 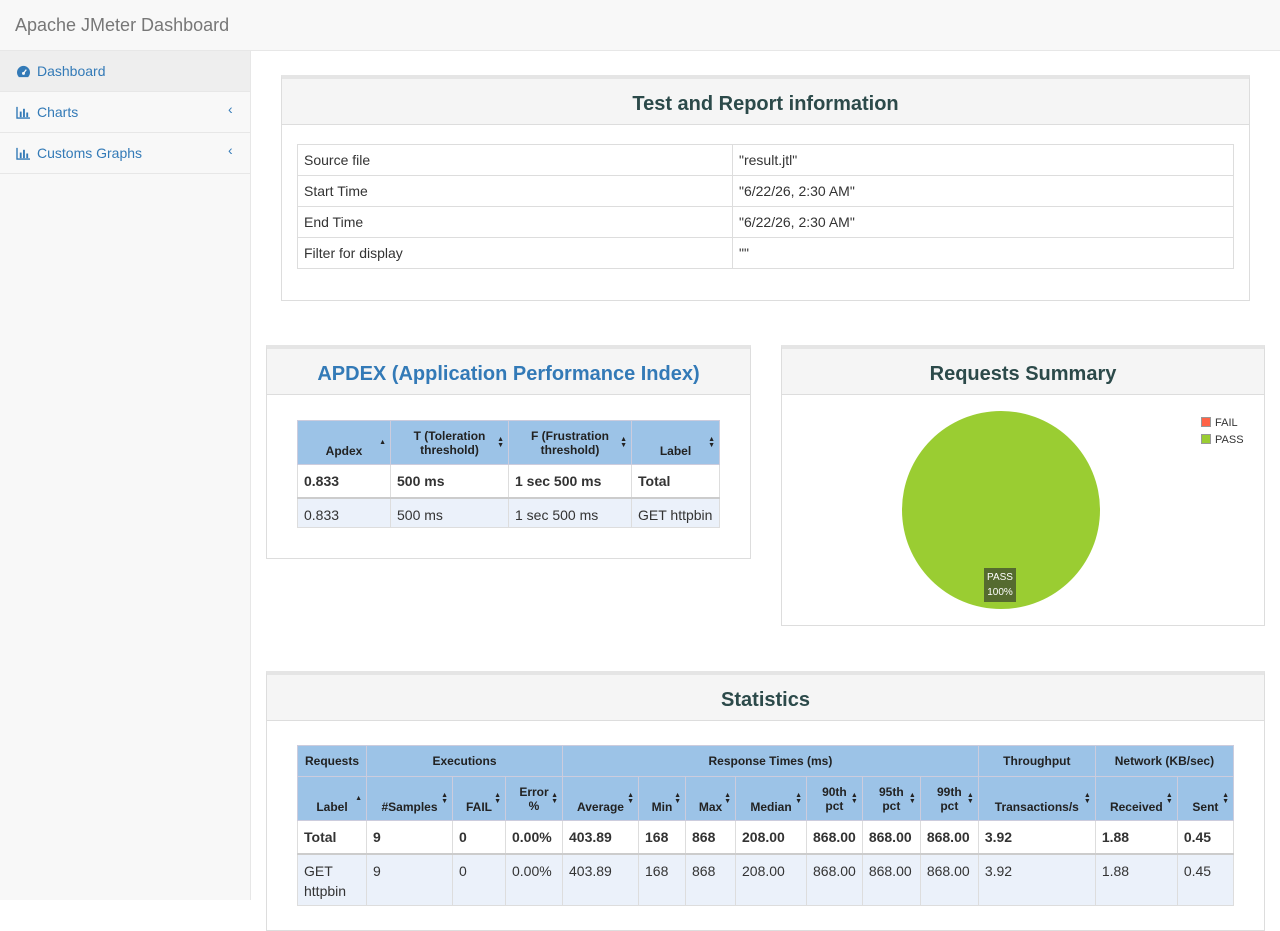 What do you see at coordinates (1222, 440) in the screenshot?
I see `legend-item-pass: PASS` at bounding box center [1222, 440].